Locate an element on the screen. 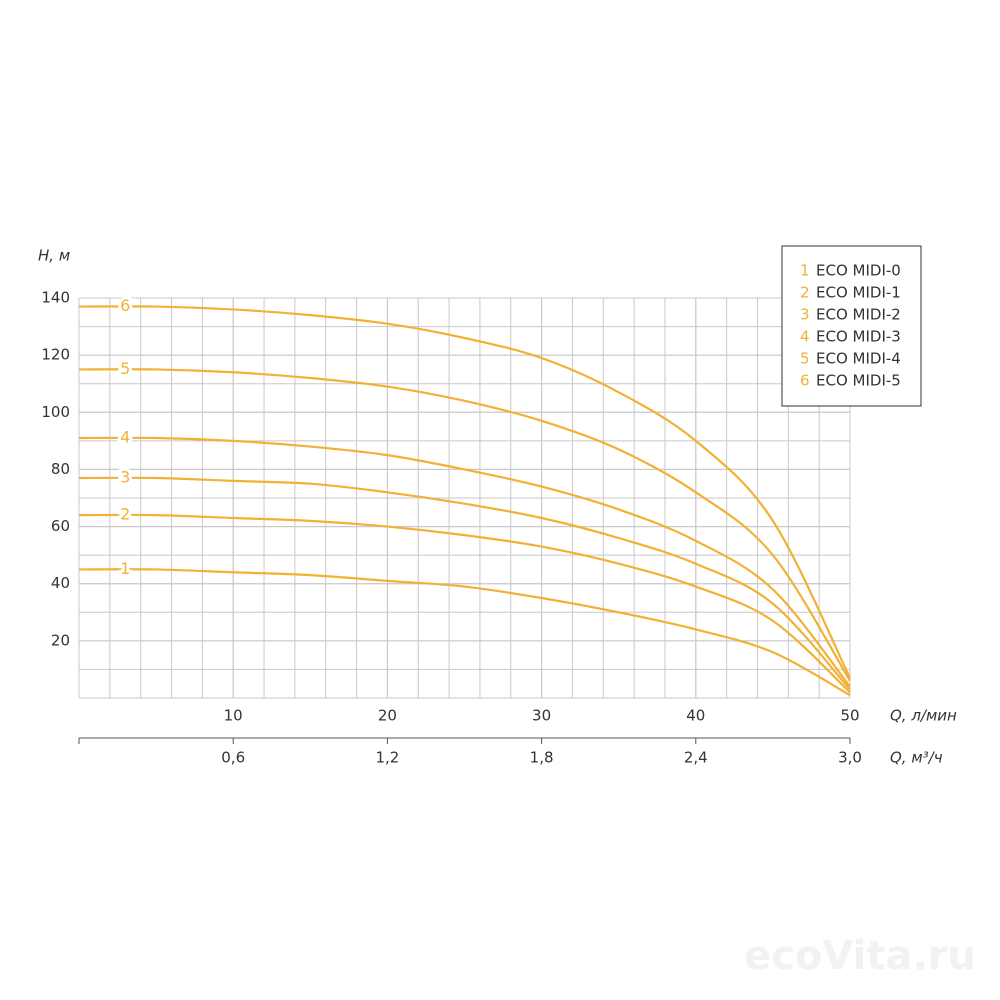  y-tick-label: 40 is located at coordinates (60, 583).